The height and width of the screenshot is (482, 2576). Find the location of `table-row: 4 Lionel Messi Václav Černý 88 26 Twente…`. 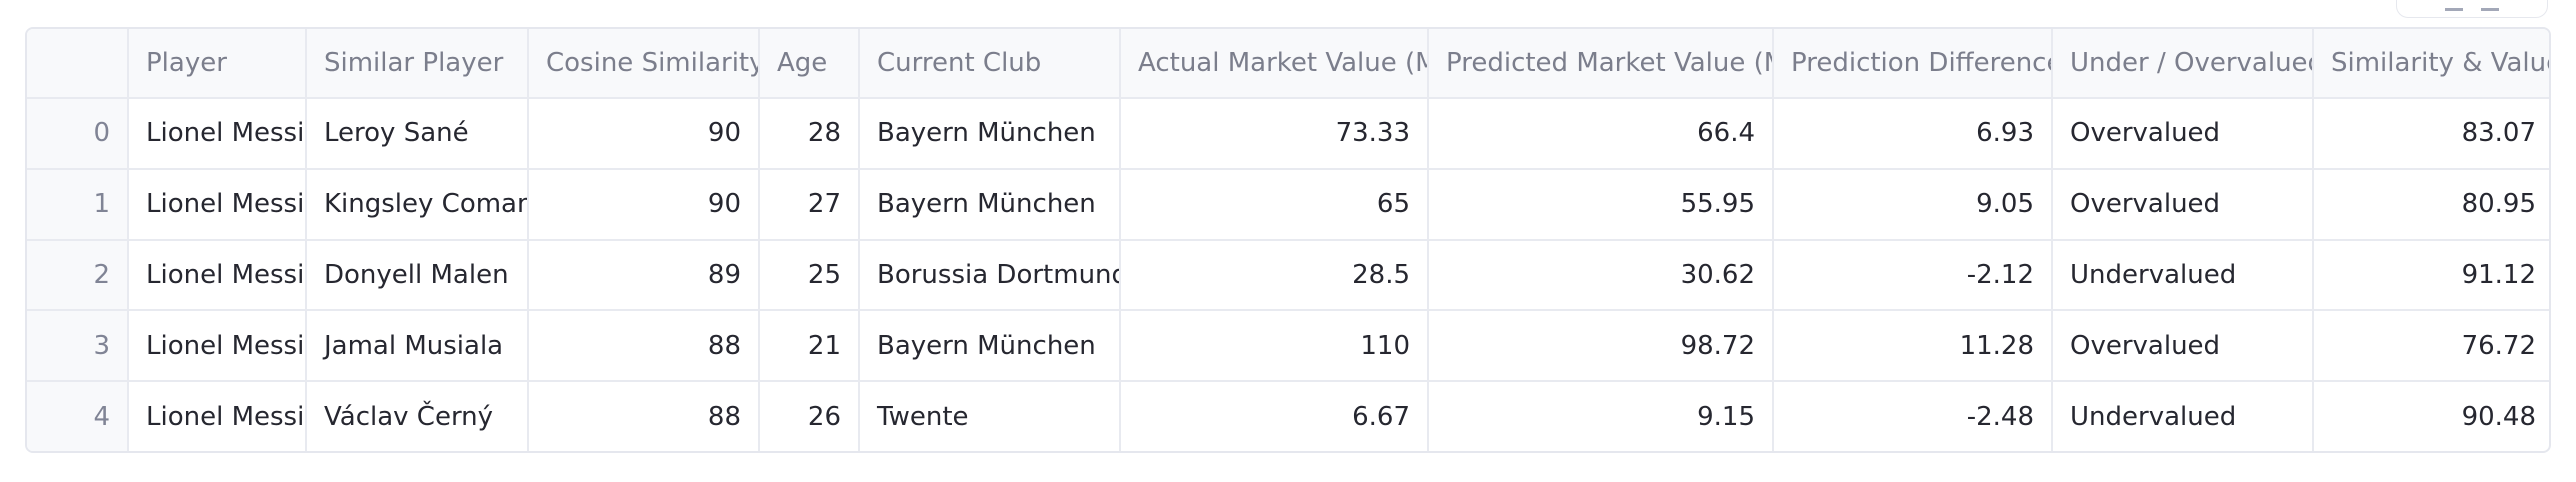

table-row: 4 Lionel Messi Václav Černý 88 26 Twente… is located at coordinates (1288, 416).